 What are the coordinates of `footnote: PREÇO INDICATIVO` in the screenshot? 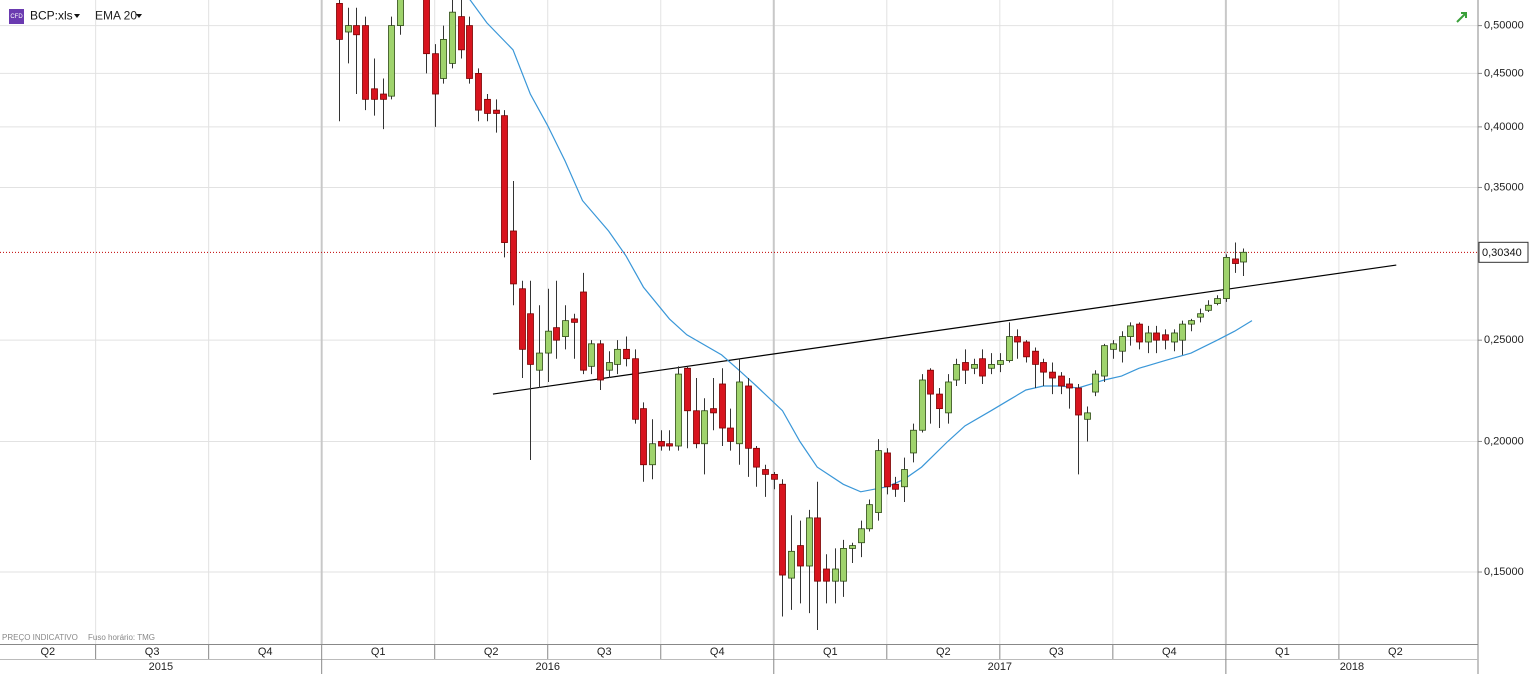 It's located at (40, 637).